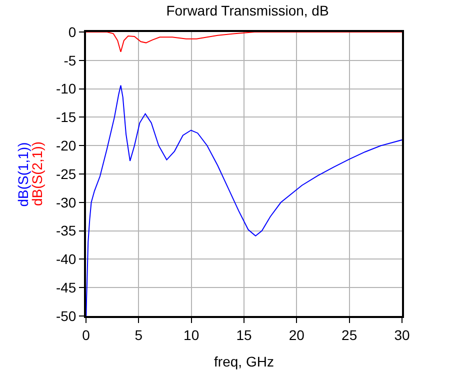 The width and height of the screenshot is (450, 380). I want to click on y-tick-label: -5, so click(70, 60).